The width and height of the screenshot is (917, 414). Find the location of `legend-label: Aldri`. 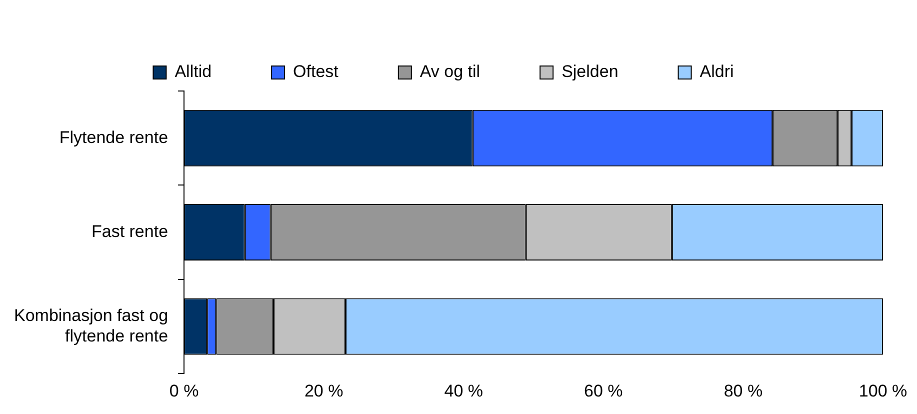

legend-label: Aldri is located at coordinates (717, 72).